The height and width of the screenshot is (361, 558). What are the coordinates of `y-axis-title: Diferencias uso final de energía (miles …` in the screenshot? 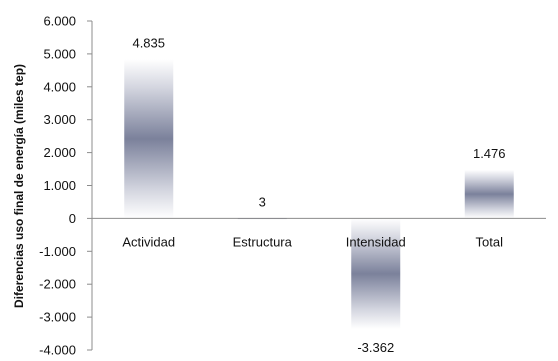 It's located at (19, 186).